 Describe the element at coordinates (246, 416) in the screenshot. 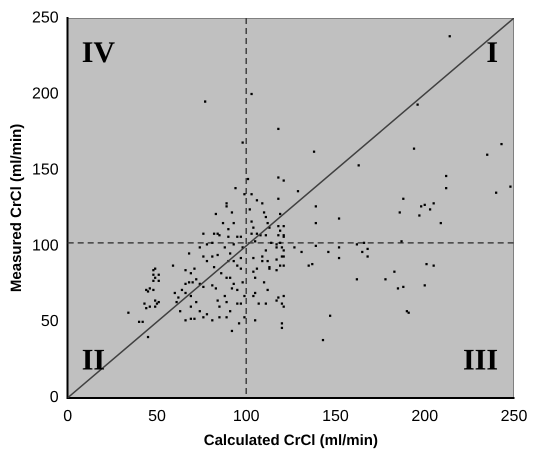

I see `x-tick-label: 100` at that location.